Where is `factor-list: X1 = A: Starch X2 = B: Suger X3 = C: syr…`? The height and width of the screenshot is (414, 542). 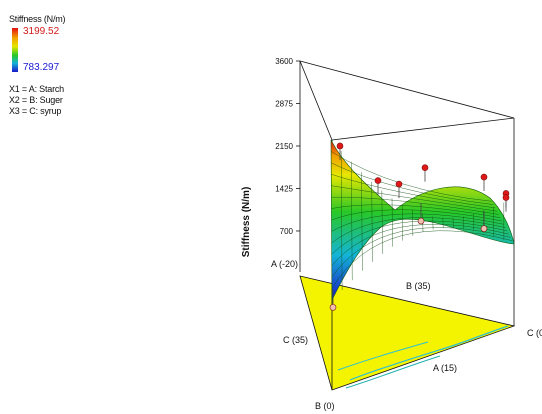
factor-list: X1 = A: Starch X2 = B: Suger X3 = C: syr… is located at coordinates (64, 100).